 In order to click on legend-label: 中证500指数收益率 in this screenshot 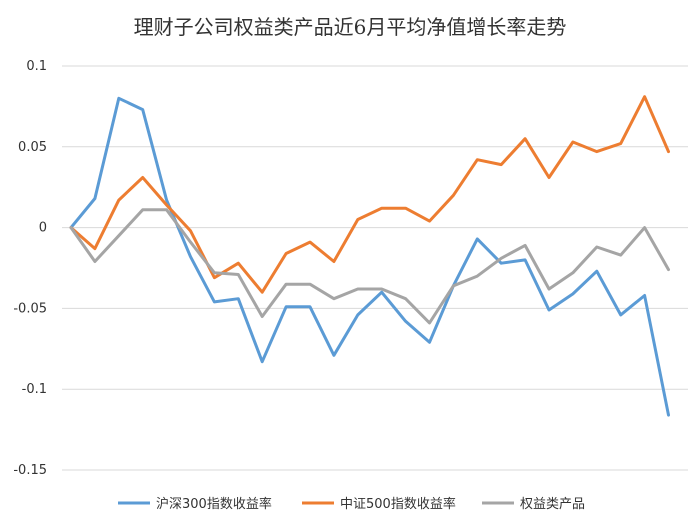, I will do `click(398, 504)`.